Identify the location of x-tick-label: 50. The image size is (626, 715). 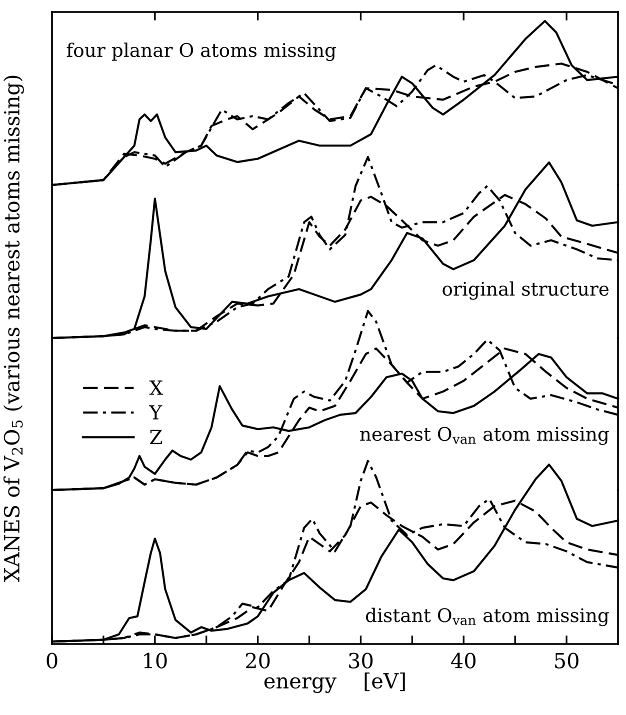
(566, 660).